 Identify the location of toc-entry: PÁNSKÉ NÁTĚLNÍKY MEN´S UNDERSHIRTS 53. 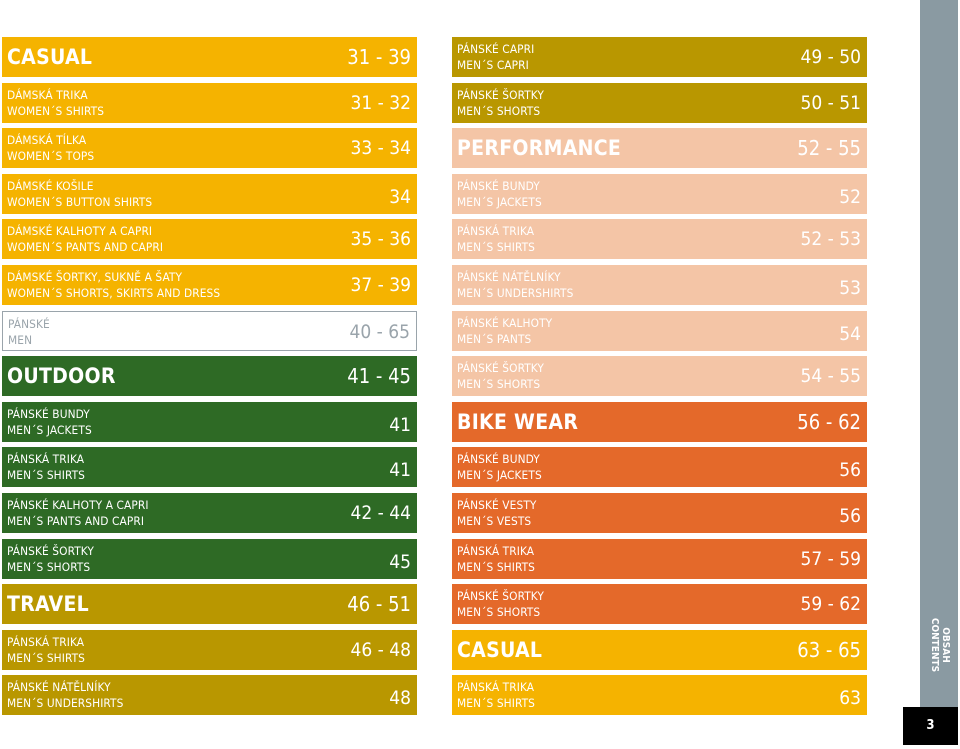
(659, 284).